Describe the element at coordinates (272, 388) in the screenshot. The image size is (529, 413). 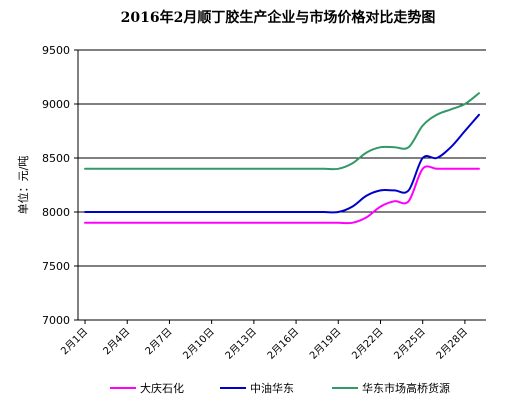
I see `legend-label-2: 中油华东` at that location.